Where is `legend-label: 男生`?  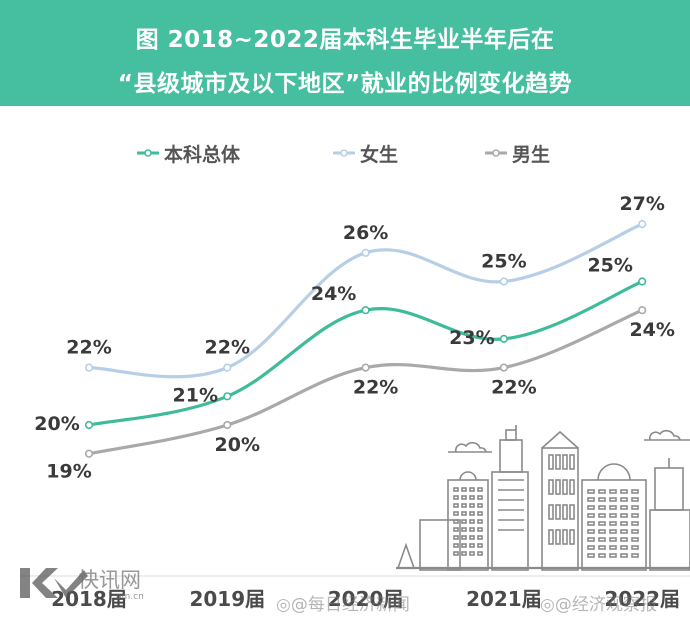 legend-label: 男生 is located at coordinates (531, 154).